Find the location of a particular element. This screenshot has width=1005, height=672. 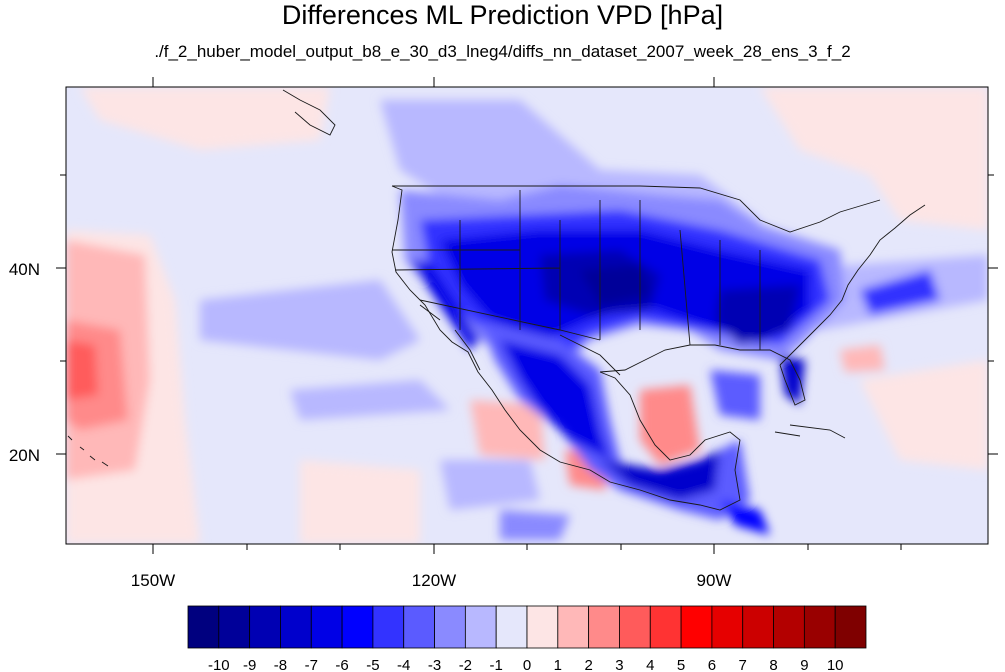

colorbar-label: 4 is located at coordinates (650, 664).